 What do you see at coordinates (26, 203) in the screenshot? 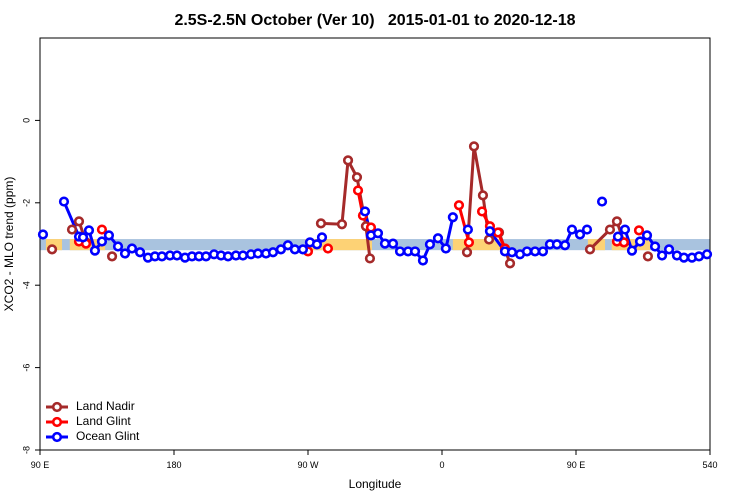
I see `y-tick-label: -2` at bounding box center [26, 203].